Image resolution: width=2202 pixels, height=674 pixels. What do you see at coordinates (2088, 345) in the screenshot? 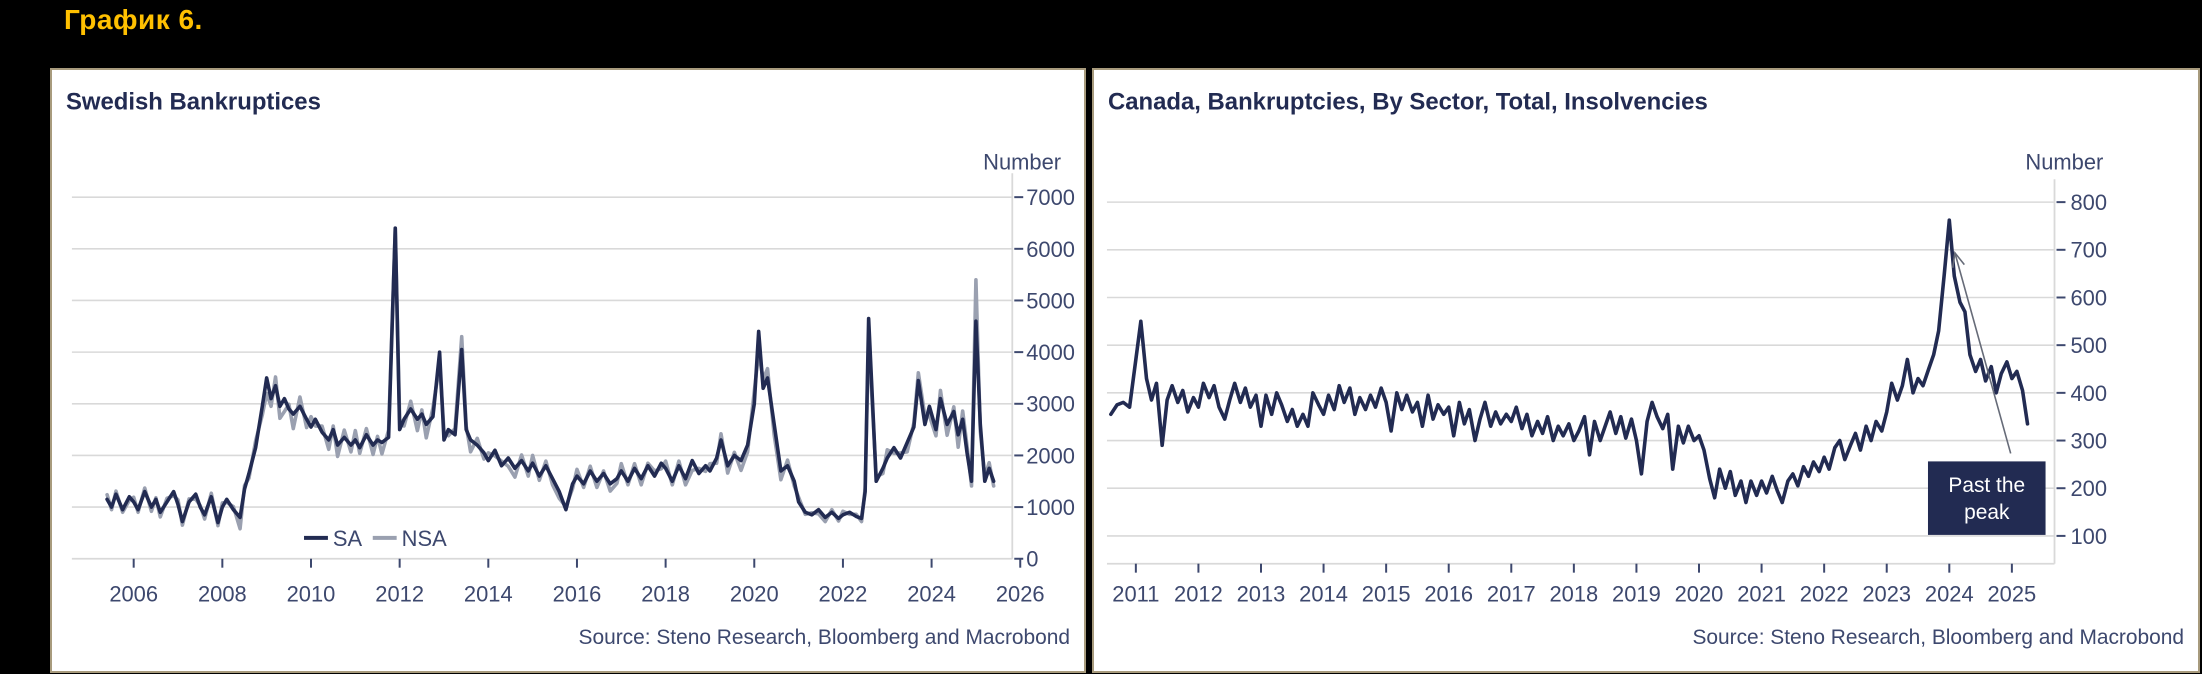
I see `y-tick-label: 500` at bounding box center [2088, 345].